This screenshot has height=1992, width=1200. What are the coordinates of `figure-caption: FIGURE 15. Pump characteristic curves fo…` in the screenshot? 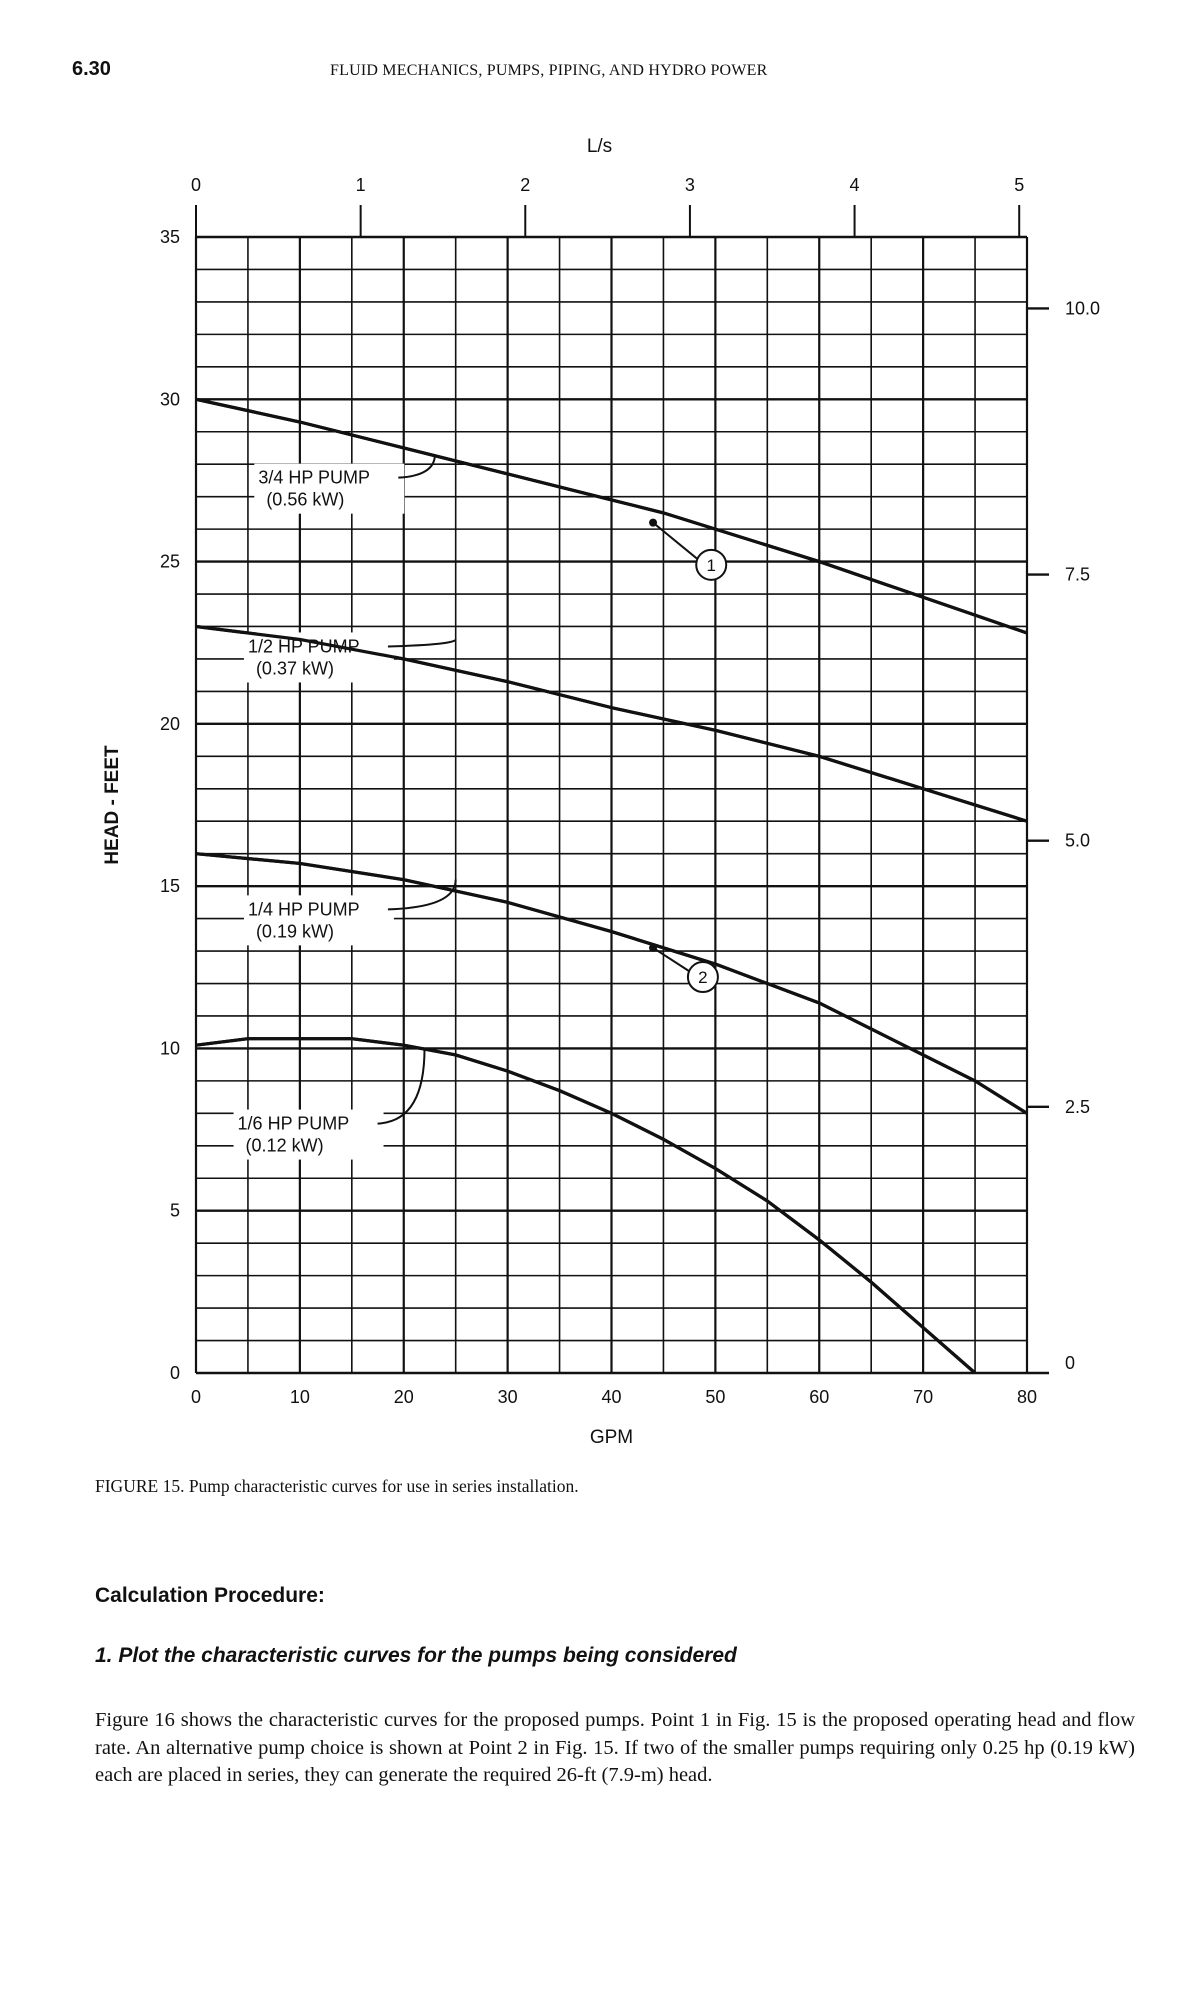 It's located at (337, 1486).